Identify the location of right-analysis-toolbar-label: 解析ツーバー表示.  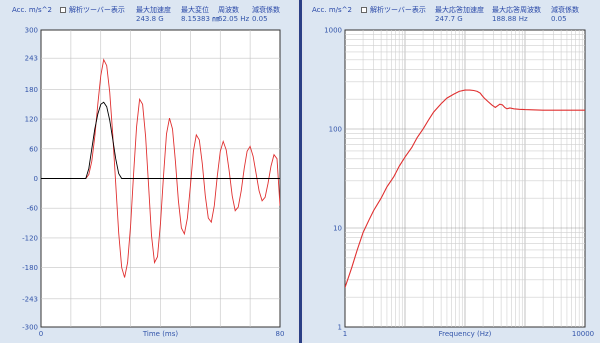
(398, 10).